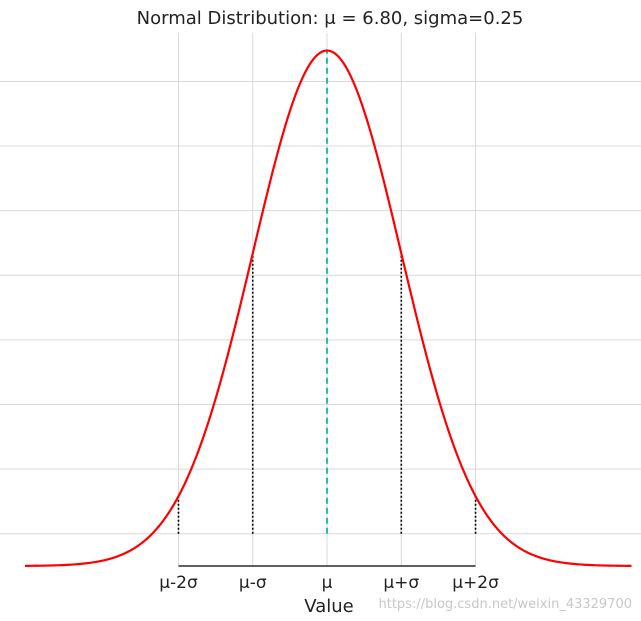 Image resolution: width=641 pixels, height=621 pixels. Describe the element at coordinates (401, 583) in the screenshot. I see `x-tick-label-3: μ+σ` at that location.